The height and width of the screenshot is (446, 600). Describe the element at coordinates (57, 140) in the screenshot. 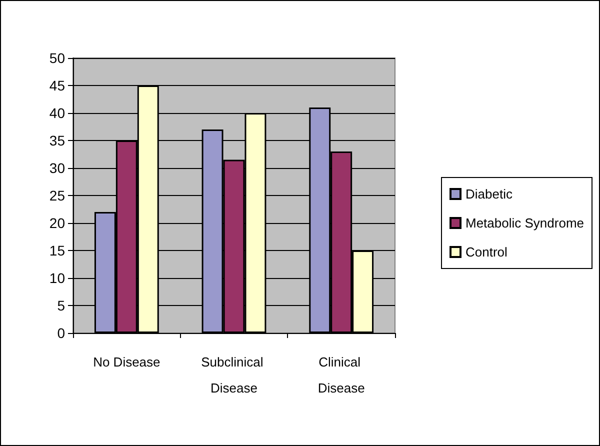

I see `y-tick-label: 35` at that location.